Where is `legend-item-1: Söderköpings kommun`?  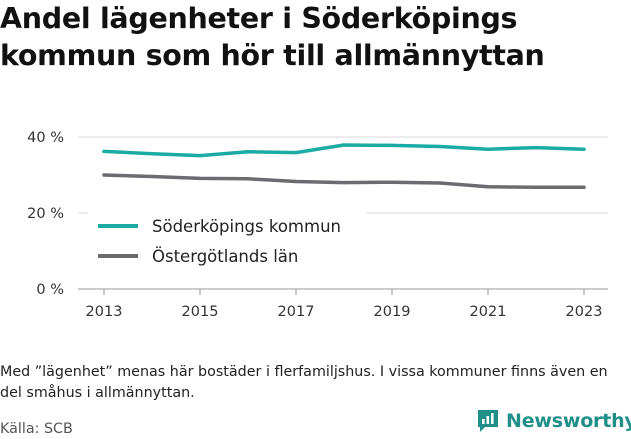
legend-item-1: Söderköpings kommun is located at coordinates (219, 226).